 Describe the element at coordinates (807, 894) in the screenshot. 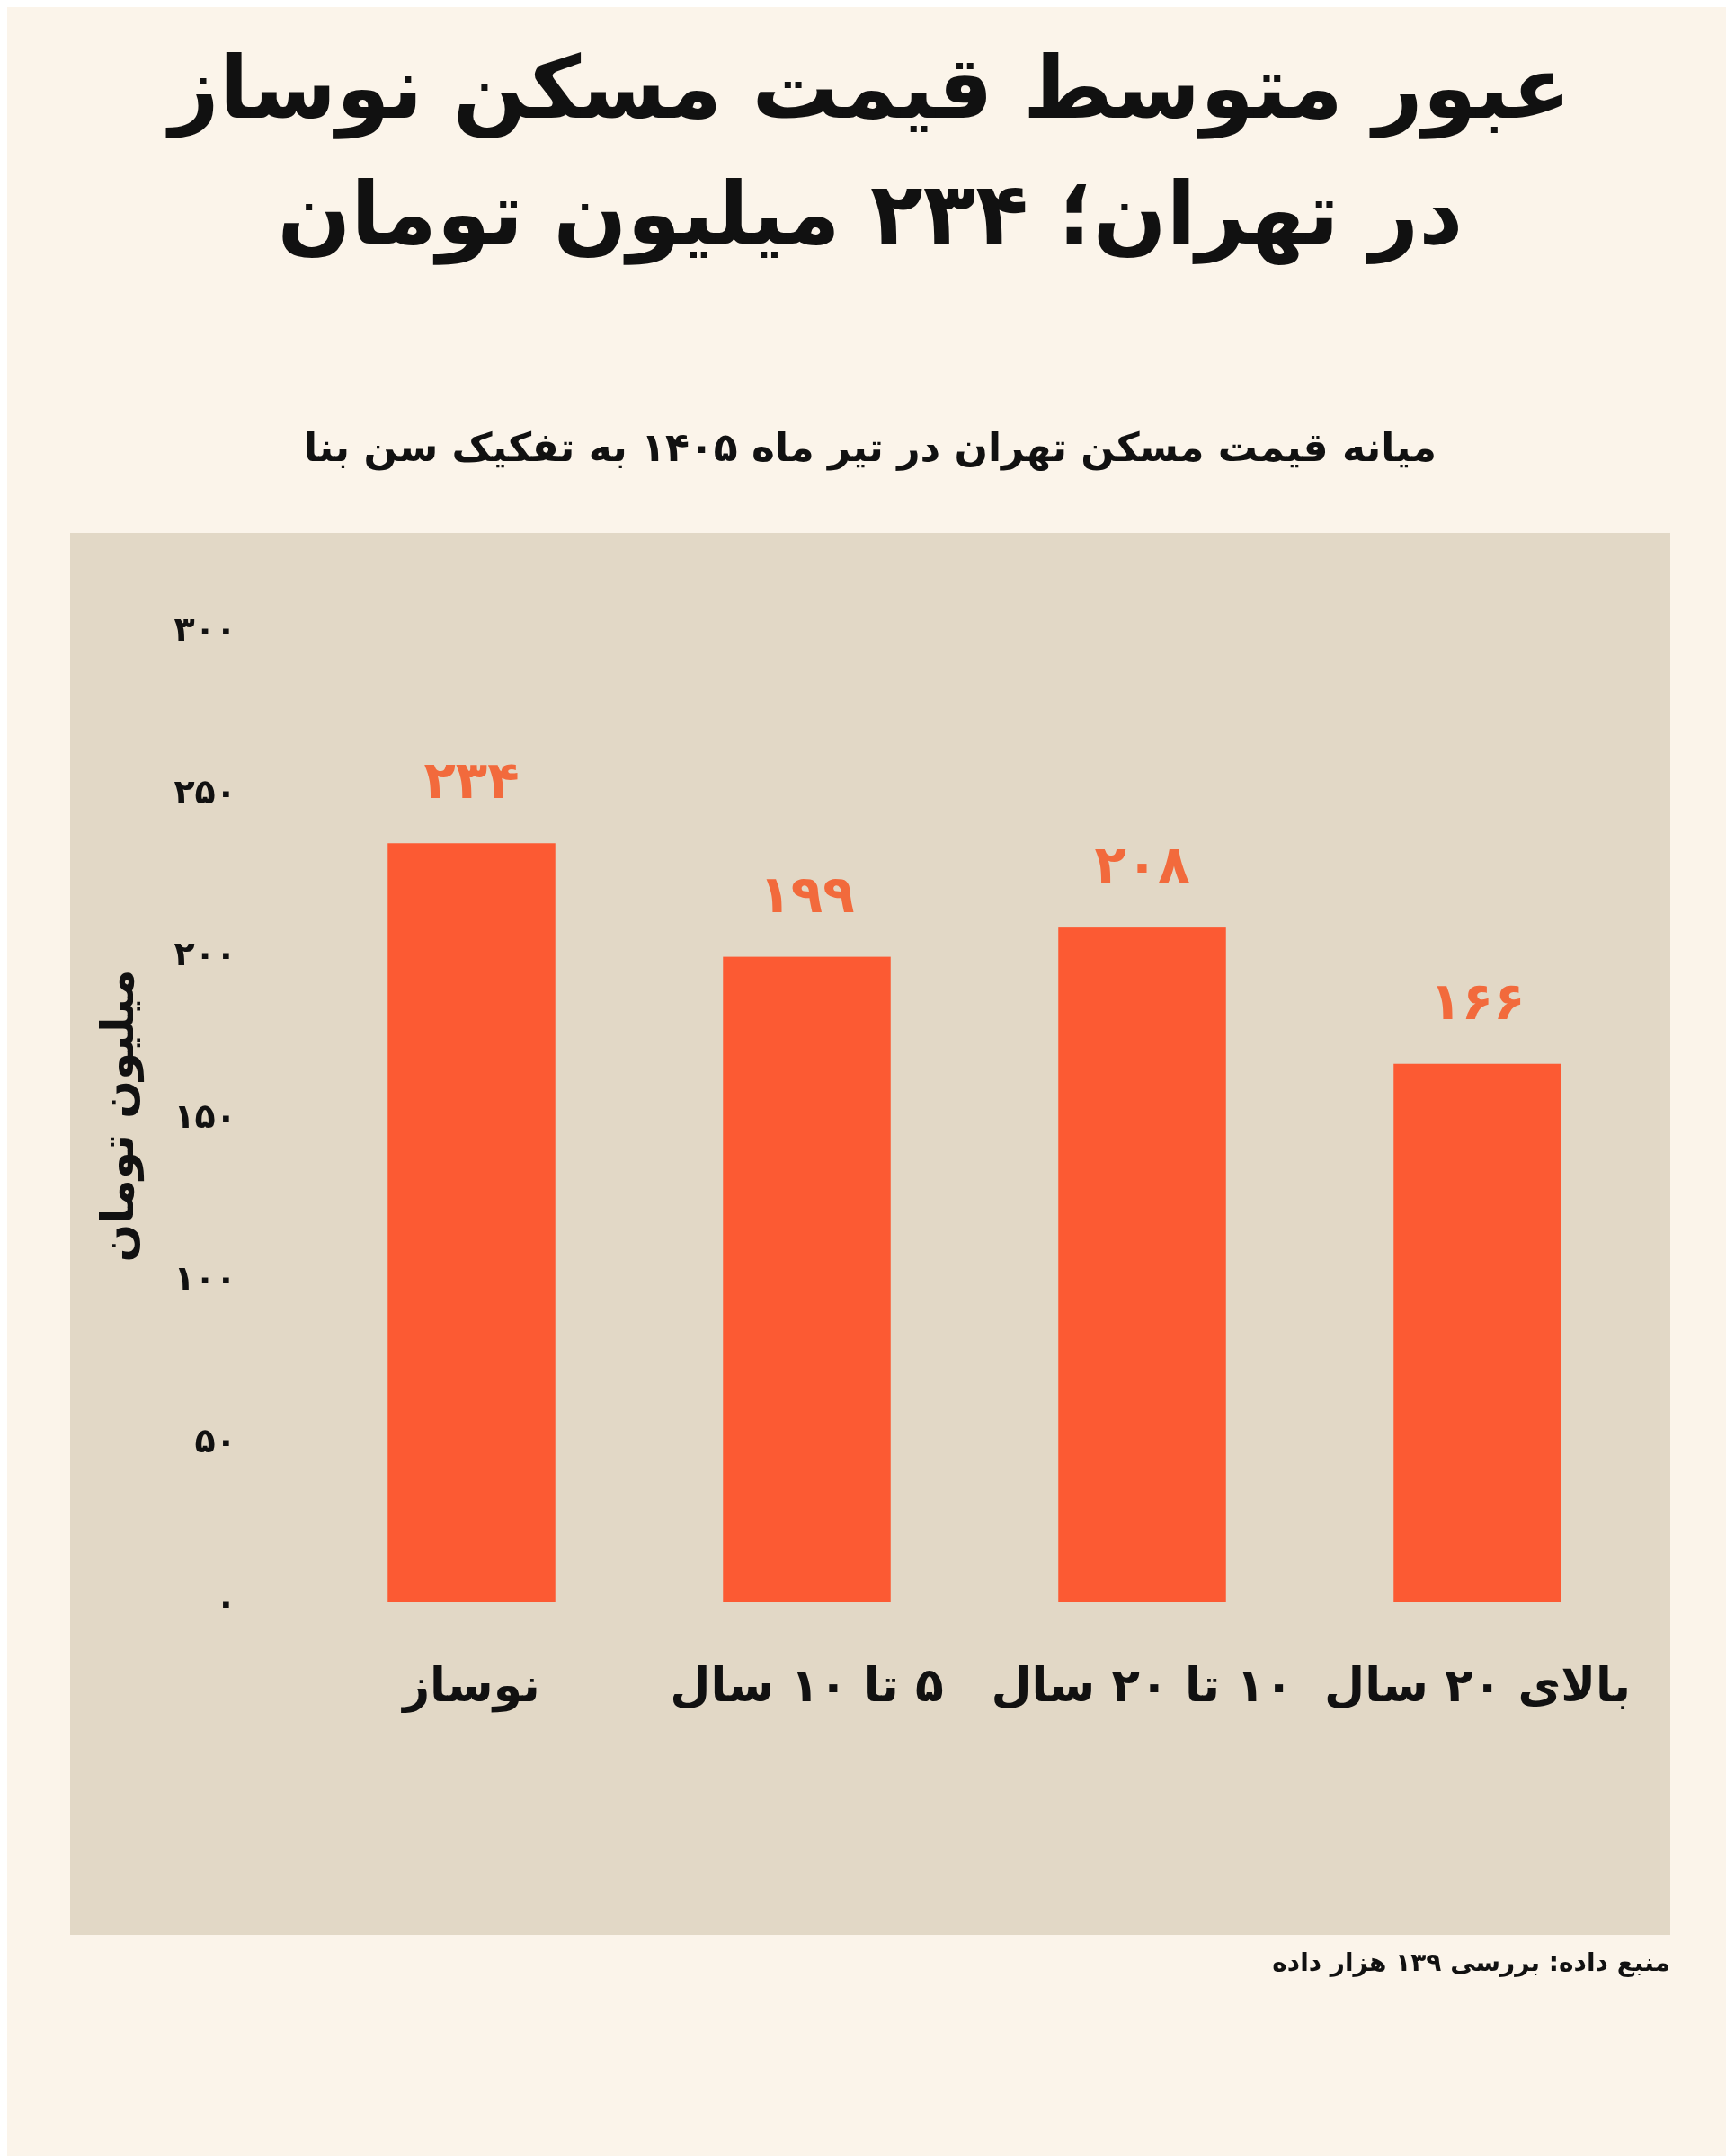

I see `data-label: ۱۹۹` at that location.